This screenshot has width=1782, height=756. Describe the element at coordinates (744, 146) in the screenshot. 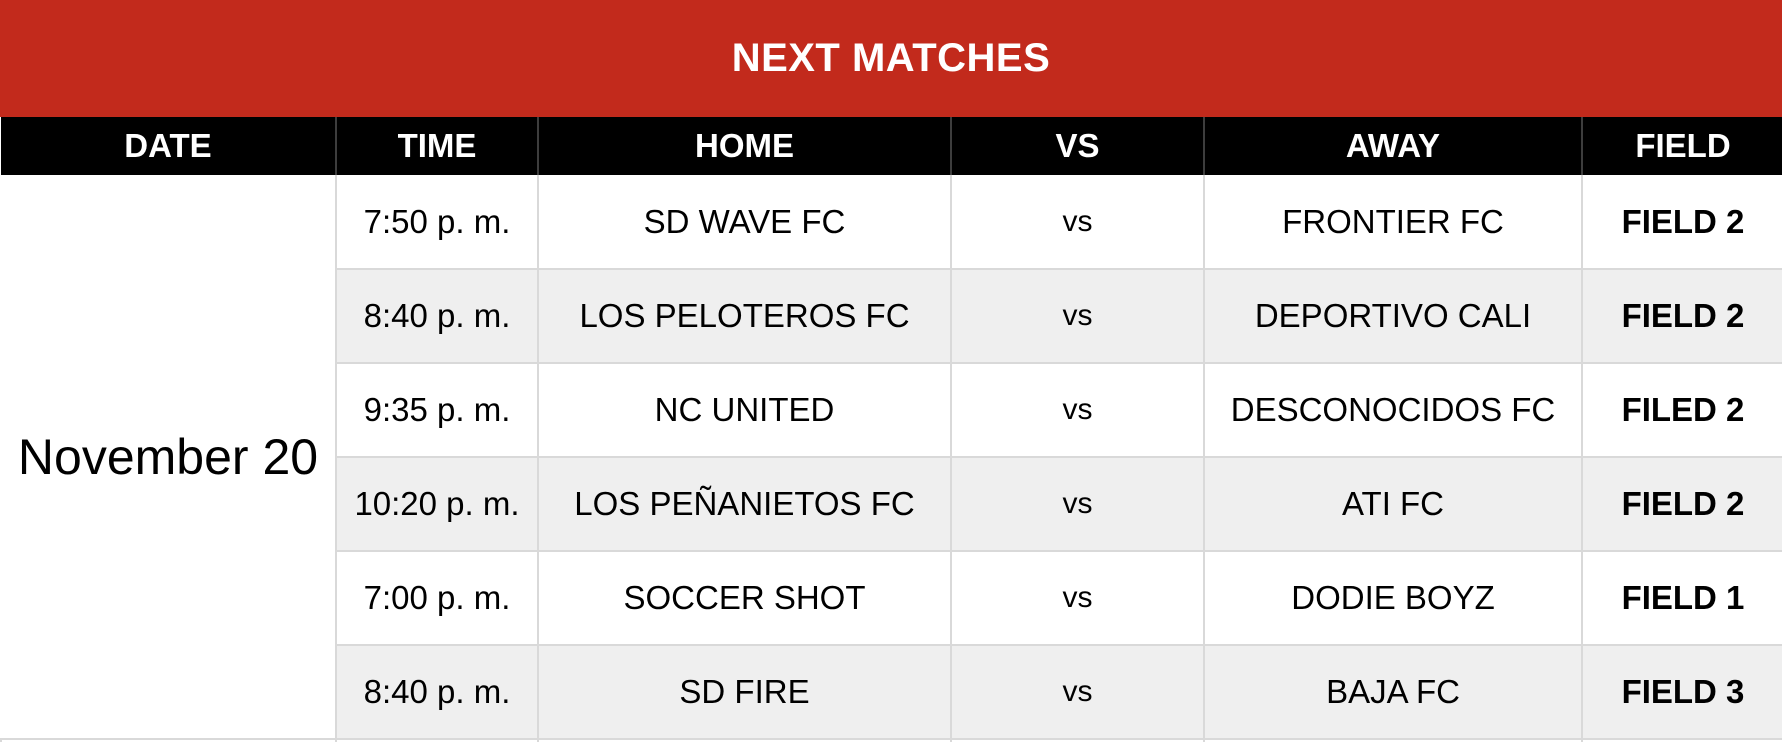

I see `header-cell-home: HOME` at that location.